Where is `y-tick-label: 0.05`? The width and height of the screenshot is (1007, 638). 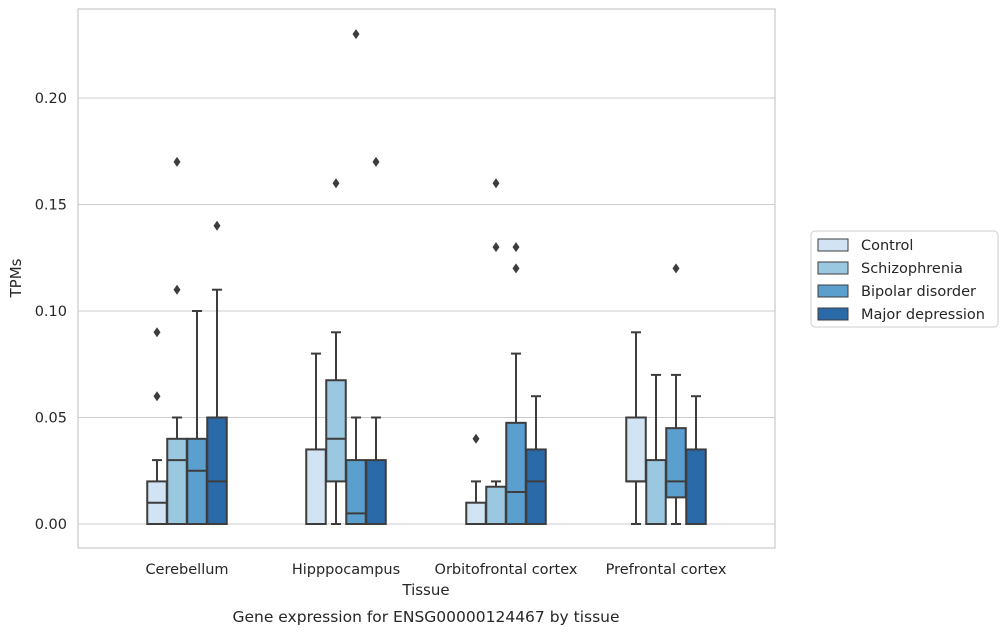 y-tick-label: 0.05 is located at coordinates (51, 419).